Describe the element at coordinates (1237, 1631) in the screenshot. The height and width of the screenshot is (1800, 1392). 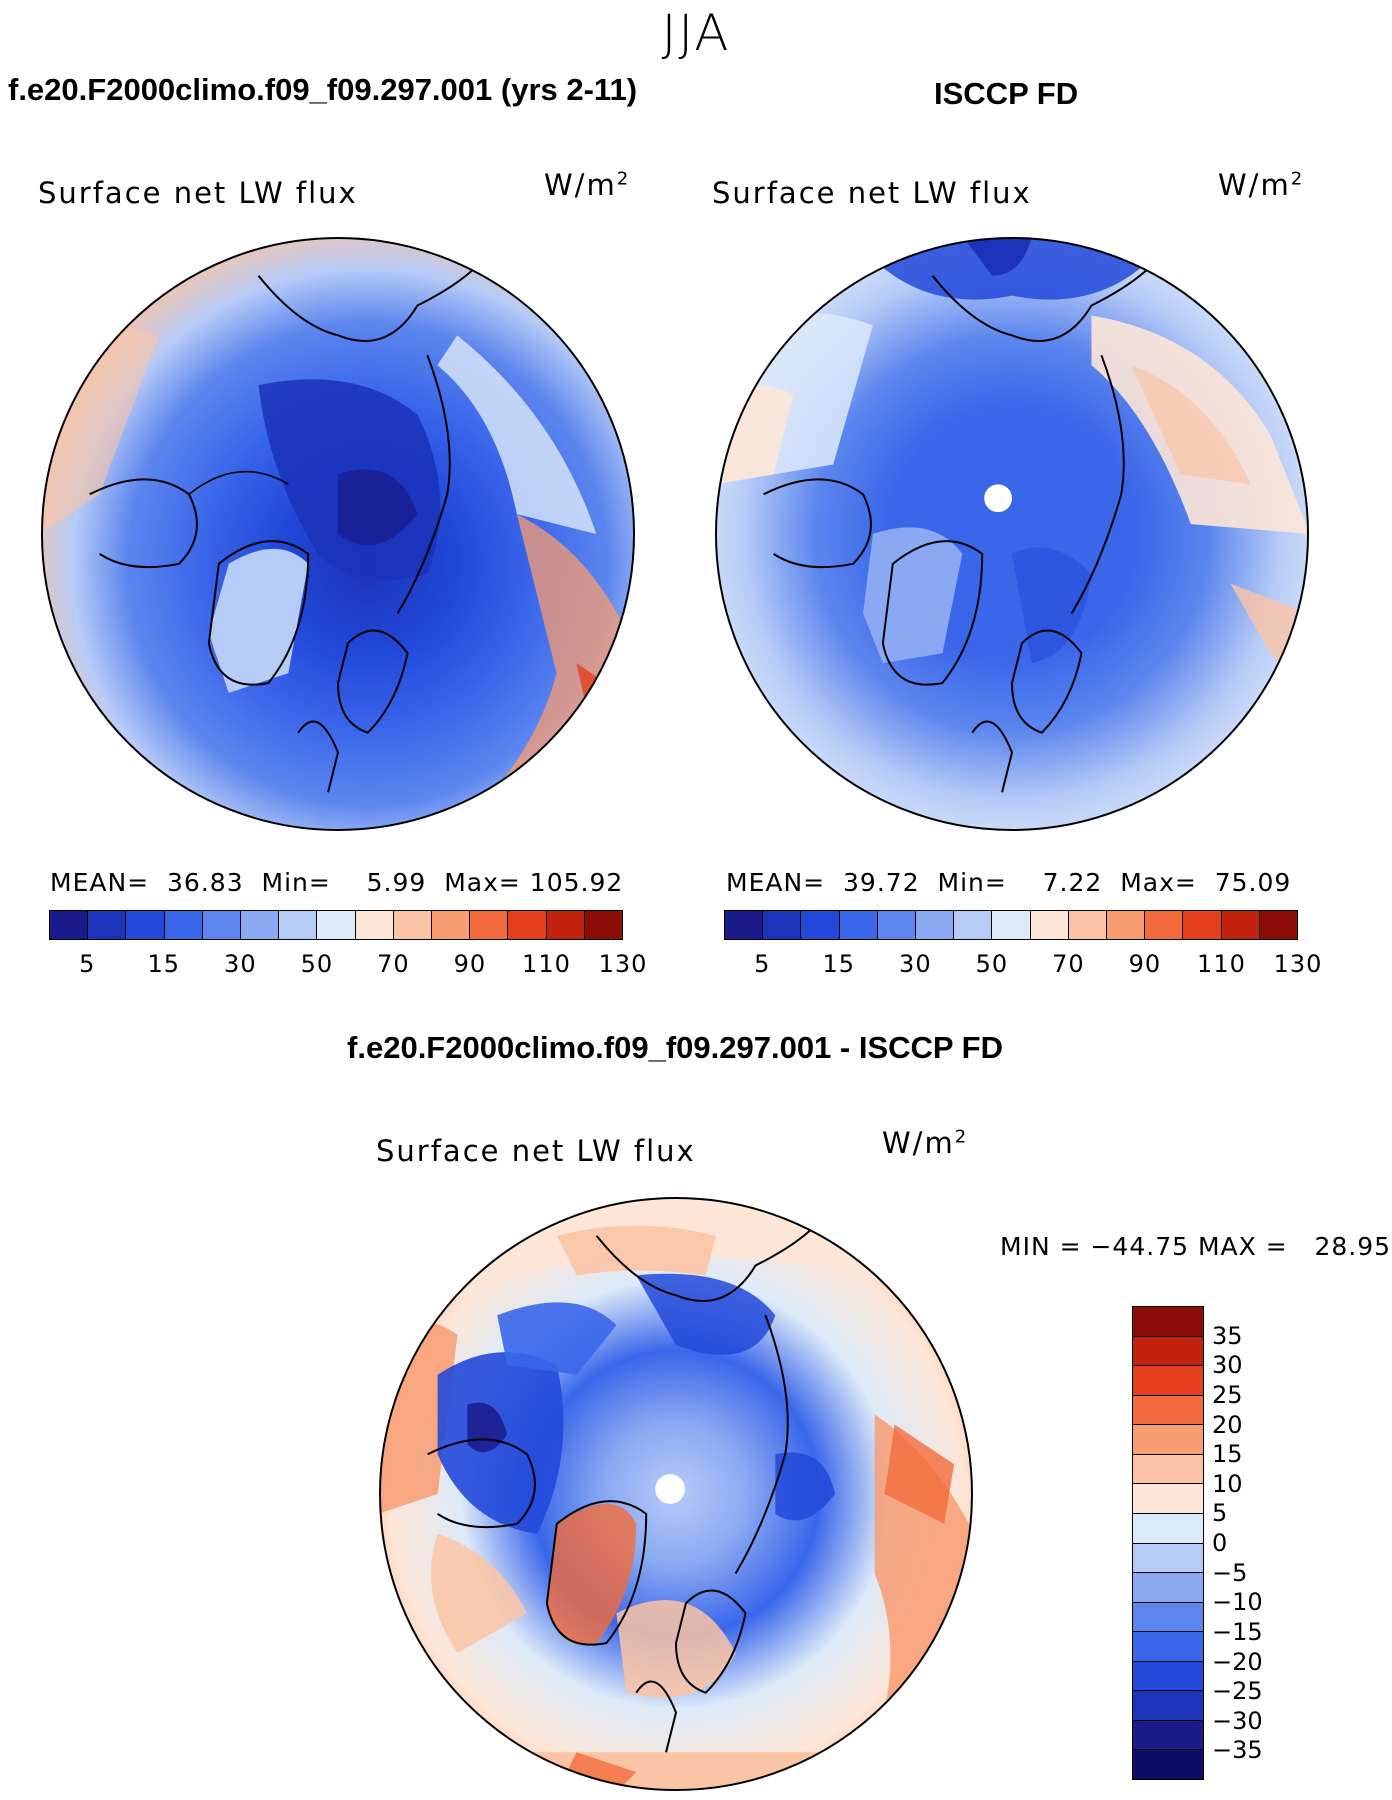
I see `colorbar-tick-label: −15` at that location.